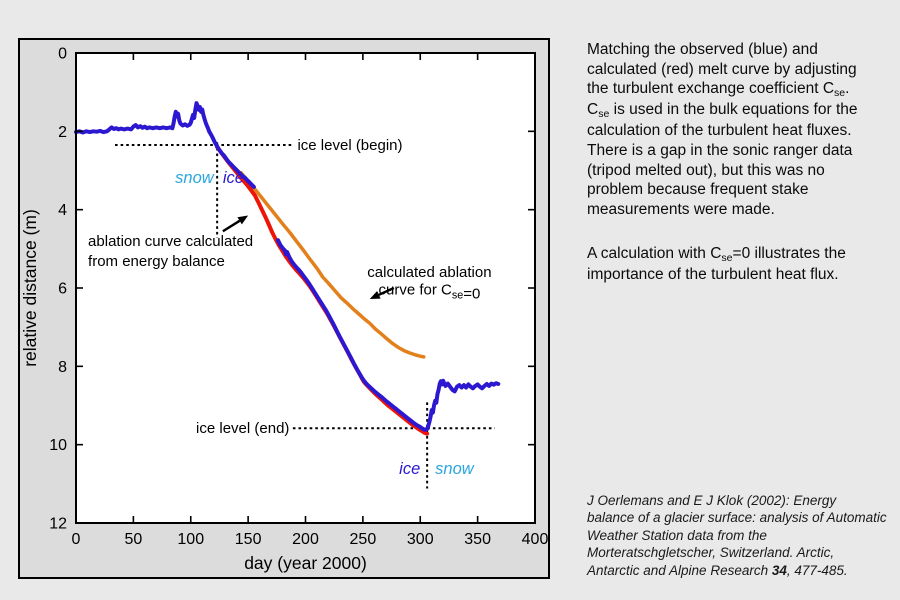  I want to click on ice-end-label: ice, so click(409, 469).